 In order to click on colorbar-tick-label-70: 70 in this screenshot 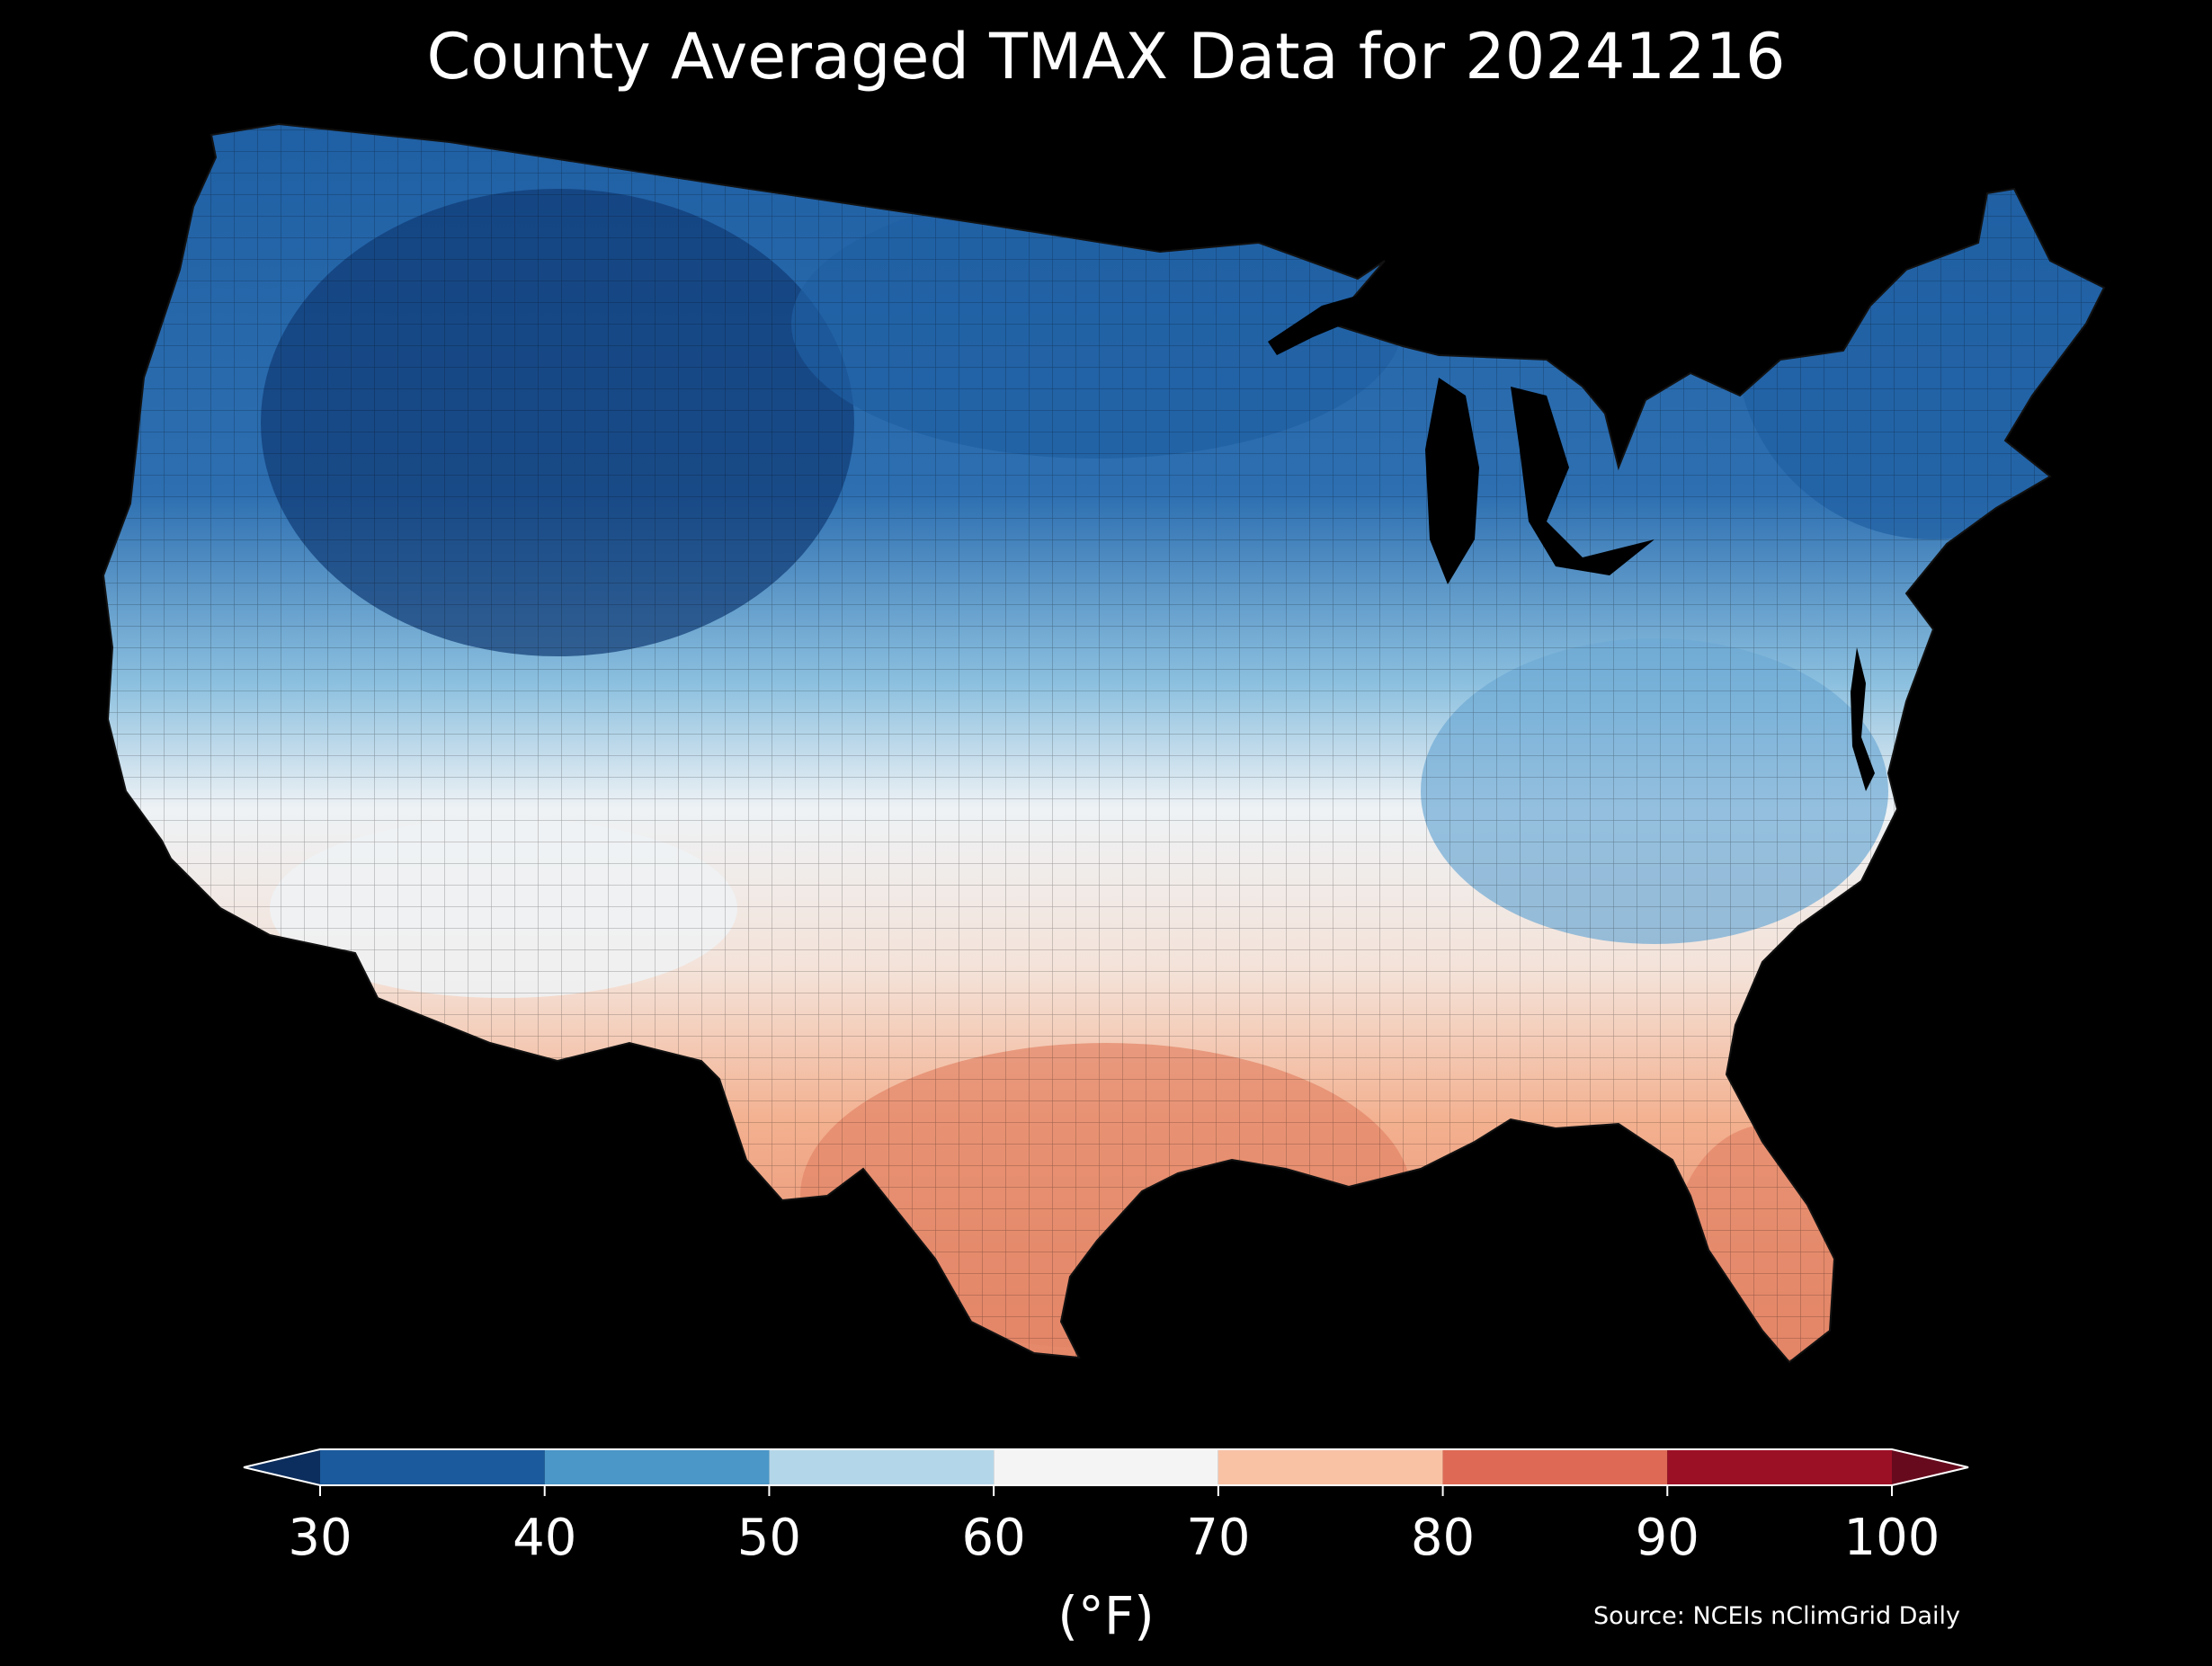, I will do `click(1218, 1538)`.